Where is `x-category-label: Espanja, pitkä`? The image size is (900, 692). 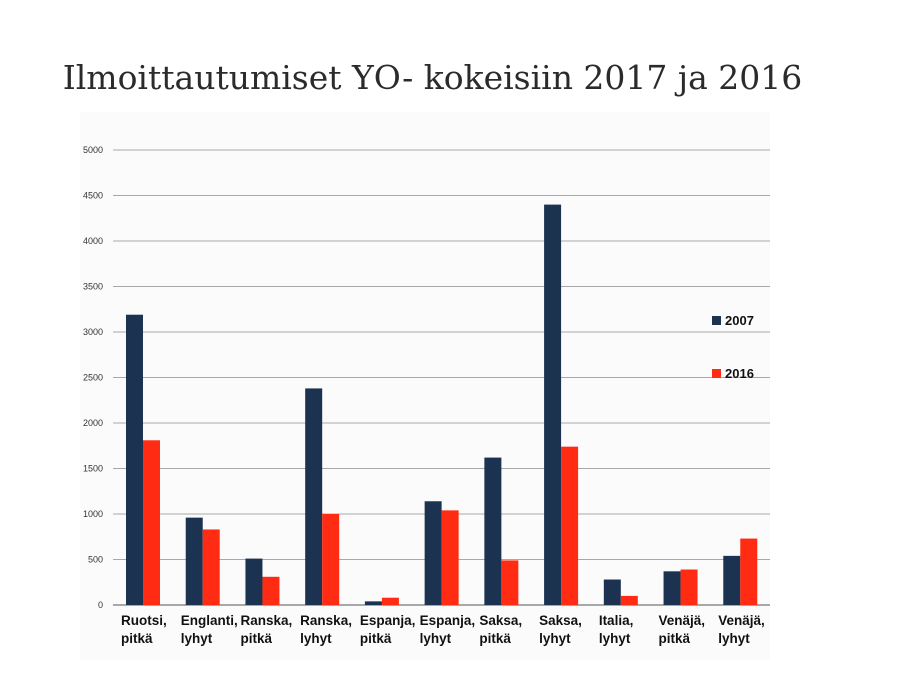
x-category-label: Espanja, pitkä is located at coordinates (388, 629).